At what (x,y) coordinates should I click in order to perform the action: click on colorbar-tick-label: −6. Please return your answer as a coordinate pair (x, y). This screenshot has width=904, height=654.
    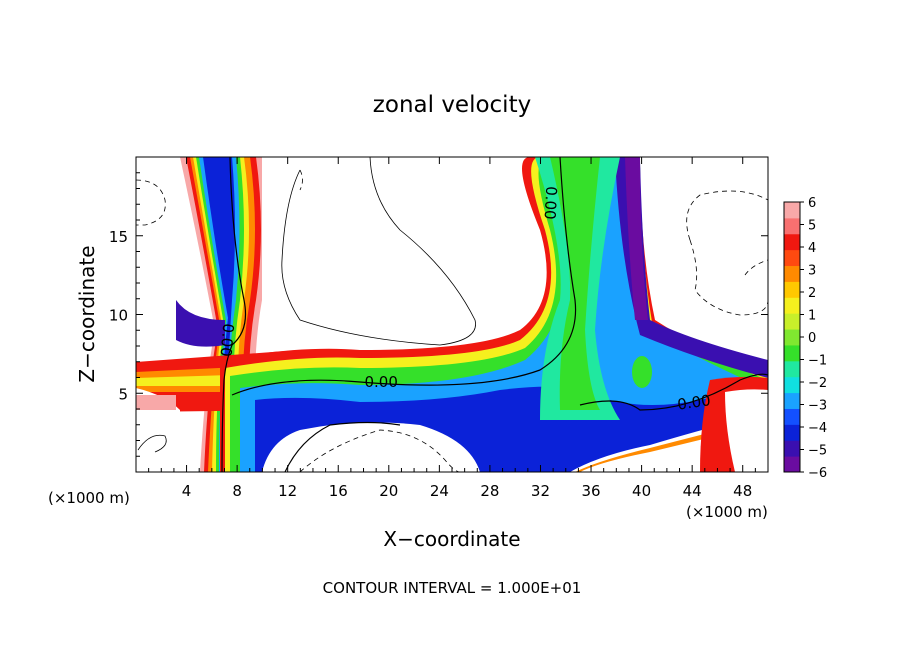
    Looking at the image, I should click on (817, 473).